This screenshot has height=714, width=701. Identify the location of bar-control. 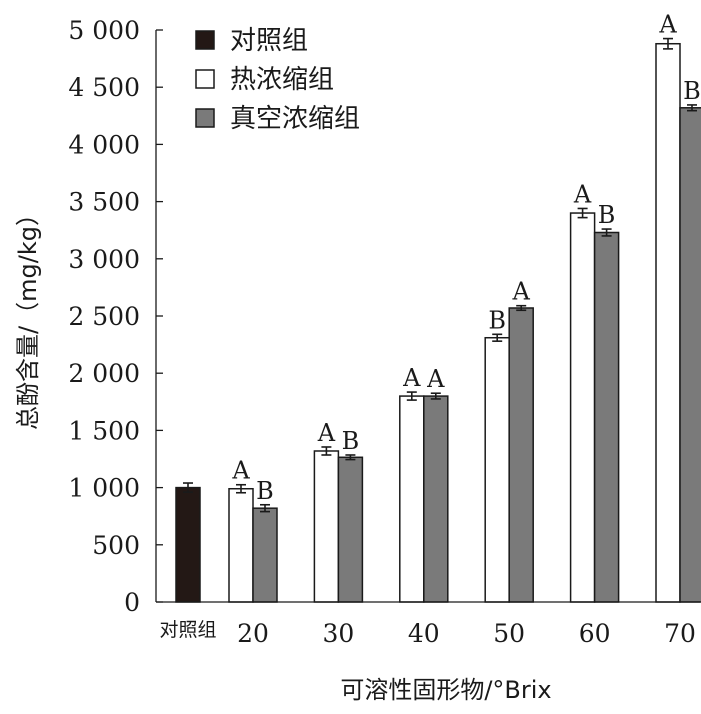
(188, 544).